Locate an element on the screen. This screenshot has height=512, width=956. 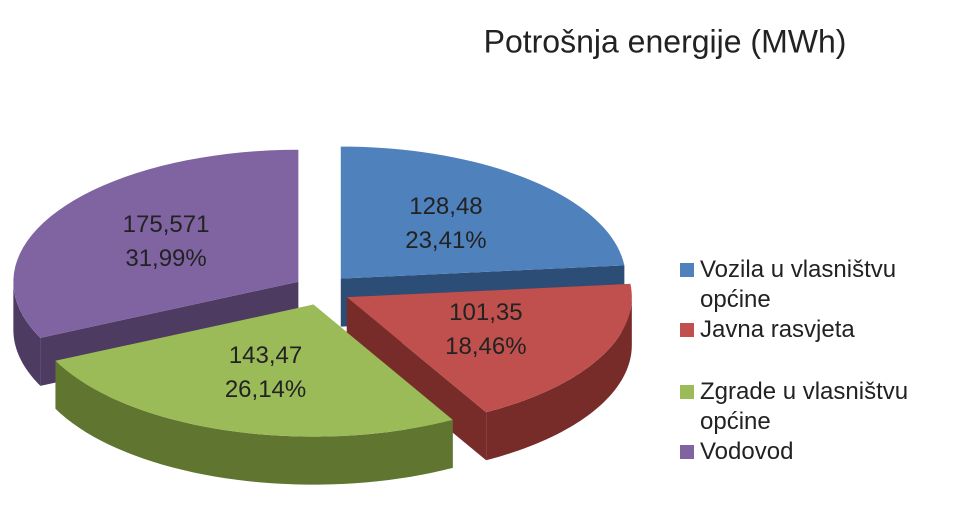
legend-label: Javna rasvjeta is located at coordinates (777, 329).